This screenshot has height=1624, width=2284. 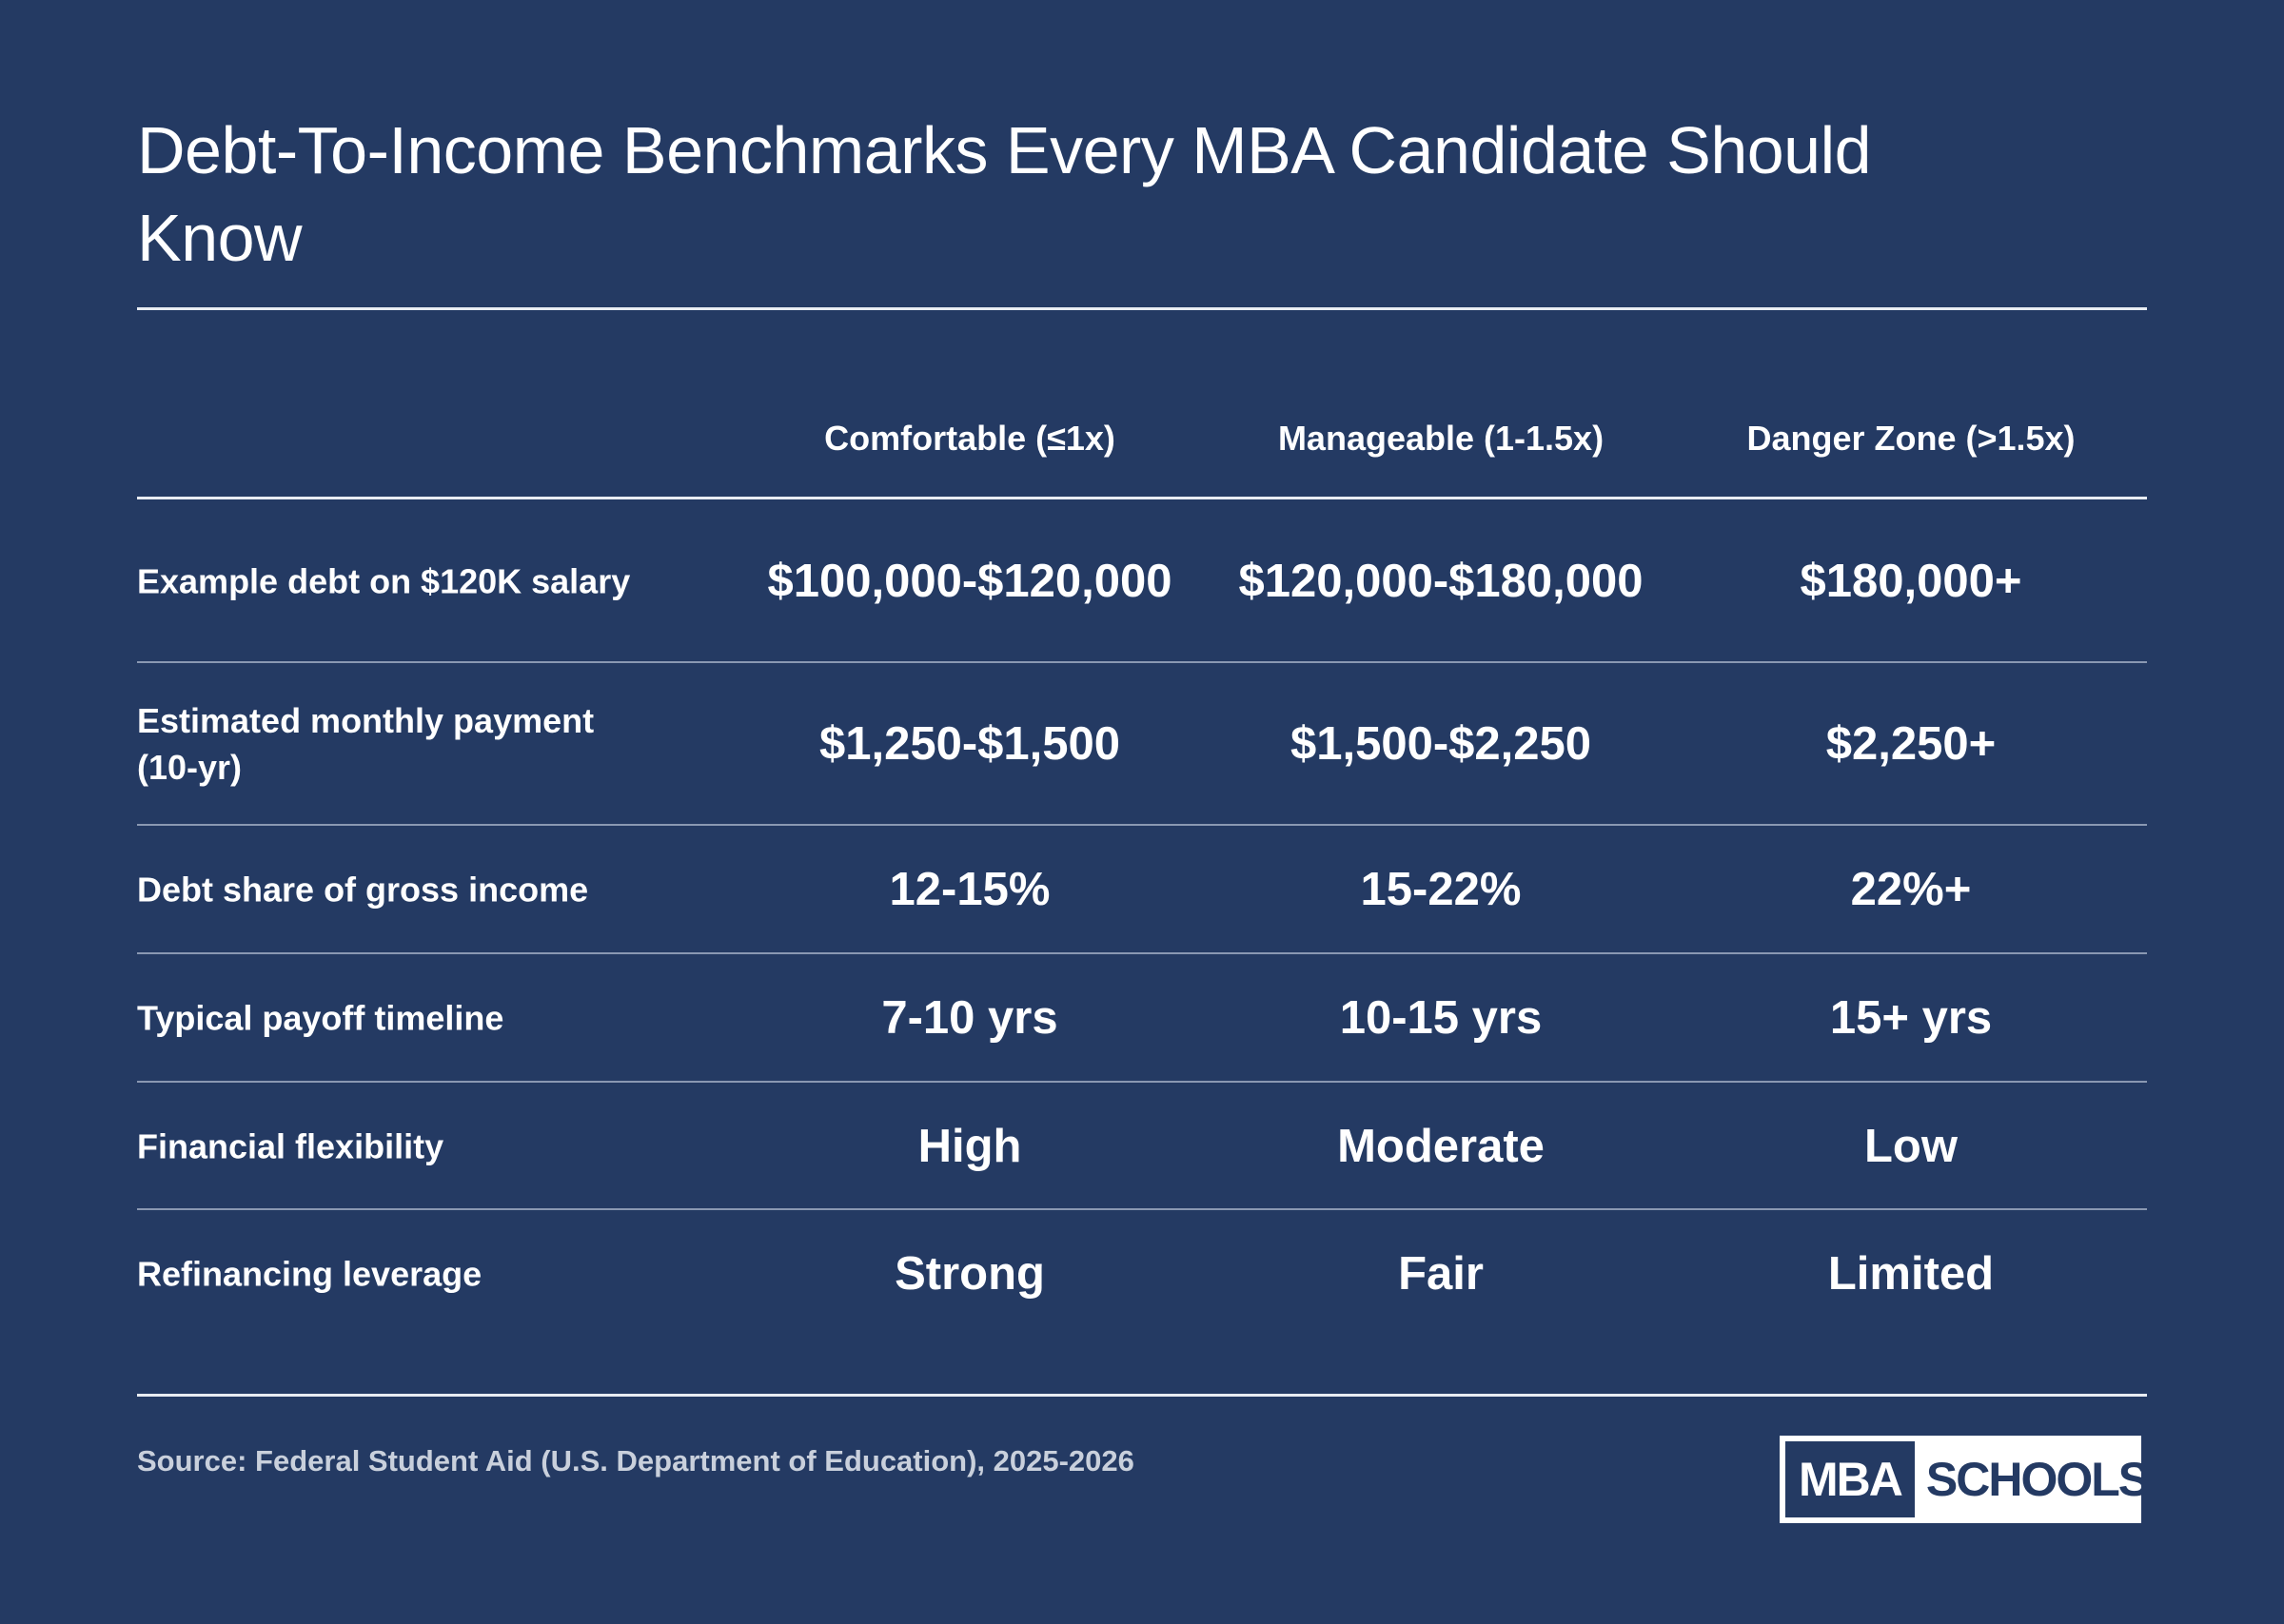 I want to click on cell-value: $1,250-$1,500, so click(x=969, y=744).